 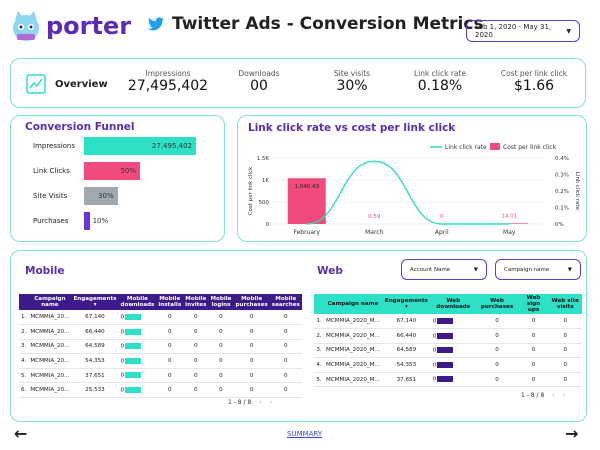 I want to click on table-row: 4. MCMMIA_20... 54,353 0 0 0 0 0 0, so click(x=160, y=361).